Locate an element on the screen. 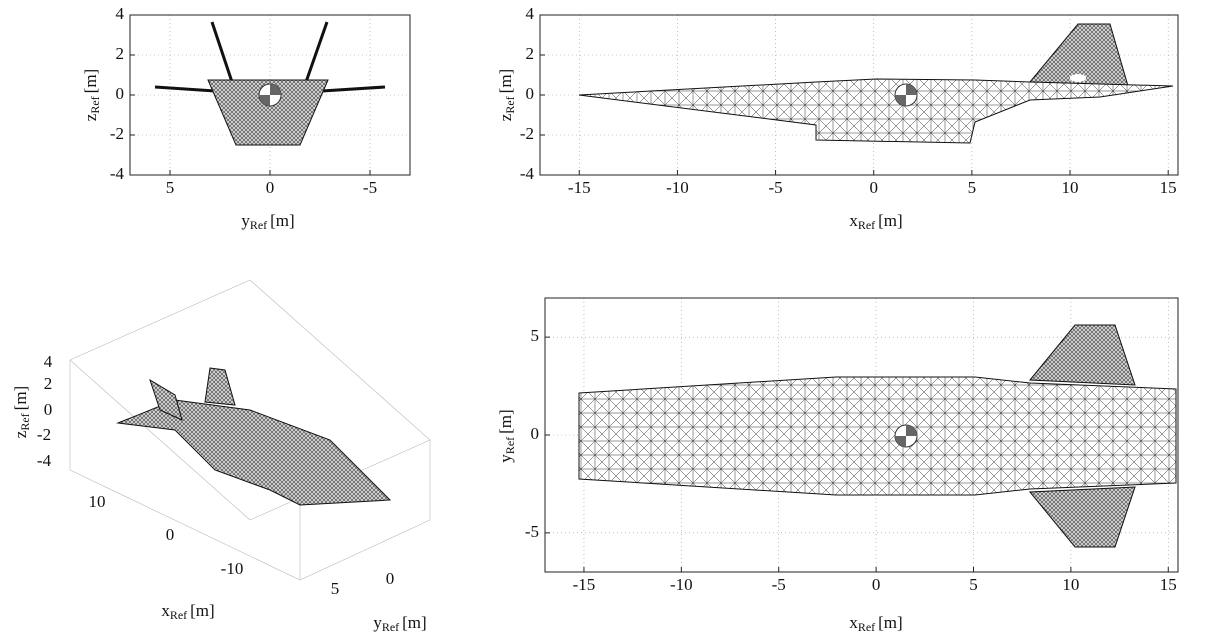 This screenshot has width=1207, height=644. y-tick-label: -5 is located at coordinates (532, 531).